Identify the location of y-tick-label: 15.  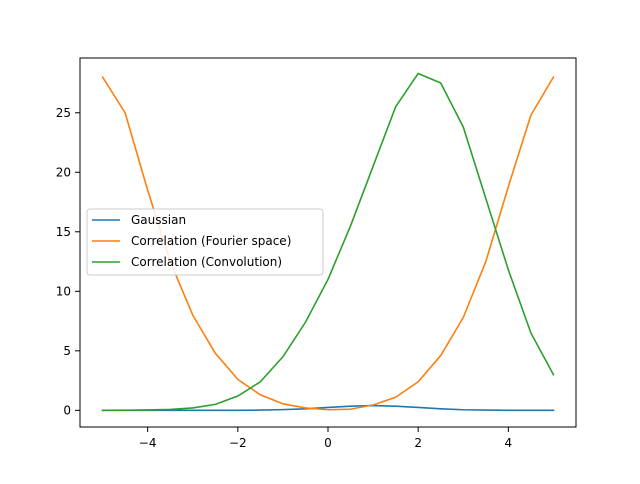
(63, 232).